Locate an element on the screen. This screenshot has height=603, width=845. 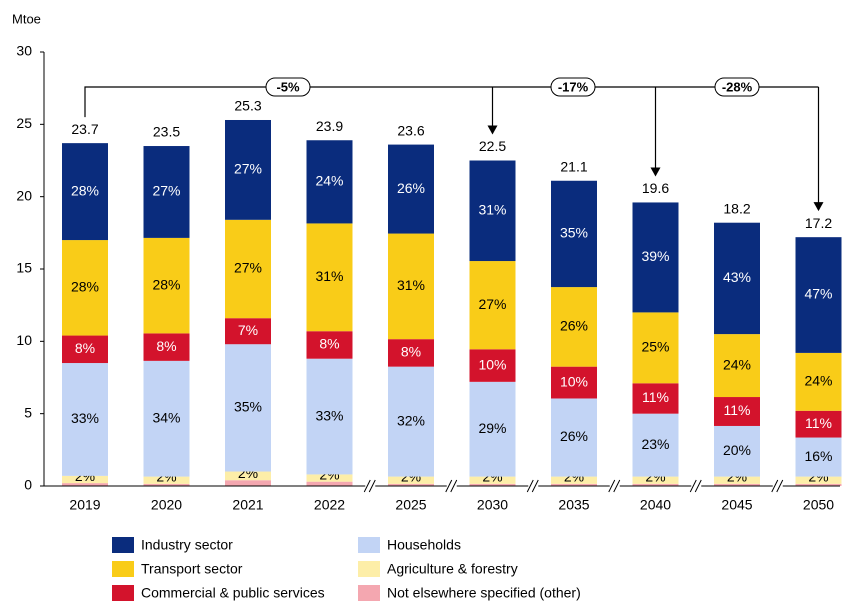
segment-label: 26% is located at coordinates (411, 188).